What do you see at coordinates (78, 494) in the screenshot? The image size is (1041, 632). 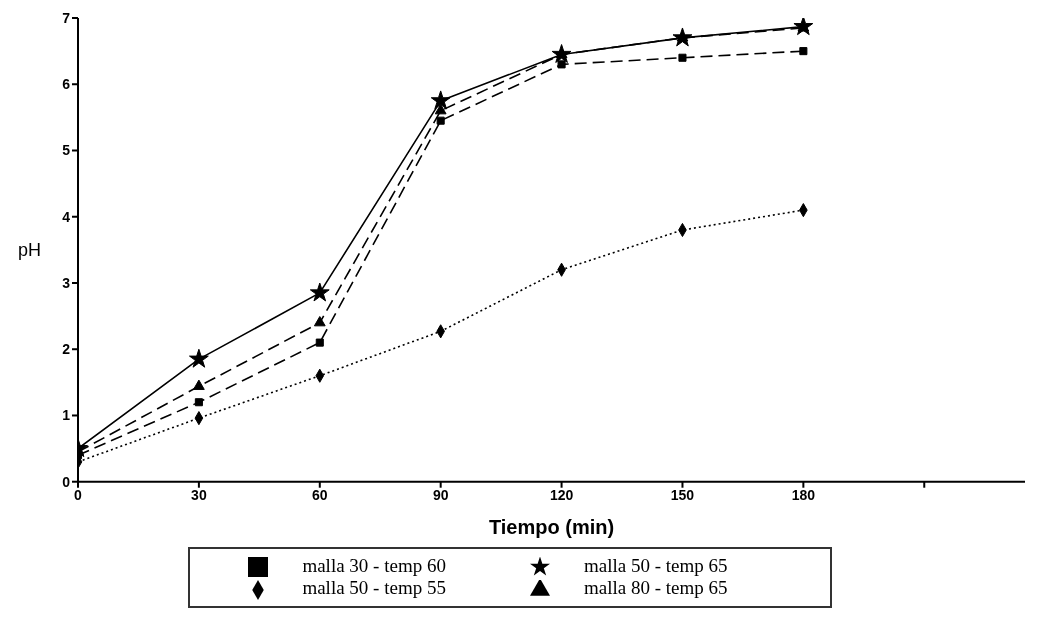 I see `x-tick-label: 0` at bounding box center [78, 494].